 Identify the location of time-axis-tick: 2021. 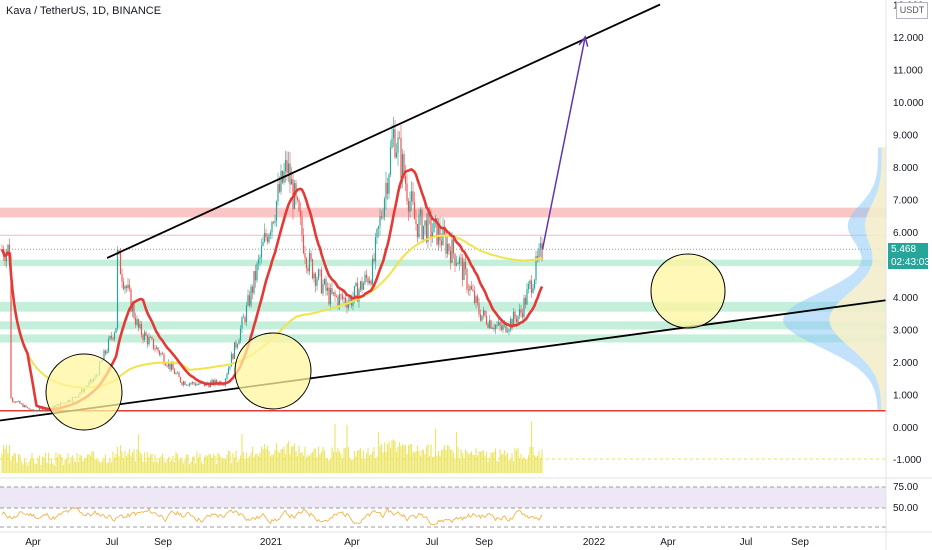
(271, 542).